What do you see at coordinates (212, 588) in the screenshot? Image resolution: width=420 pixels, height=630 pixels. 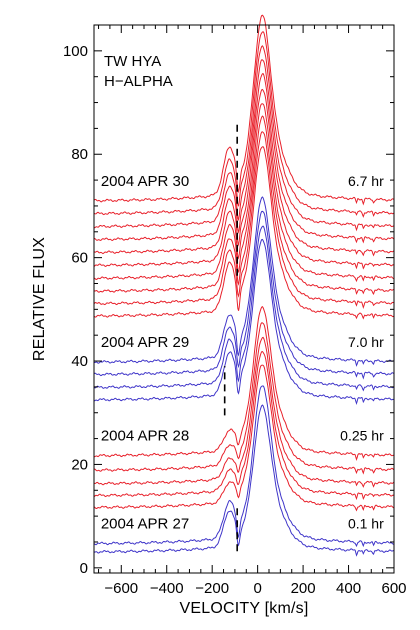 I see `x-tick-label: −200` at bounding box center [212, 588].